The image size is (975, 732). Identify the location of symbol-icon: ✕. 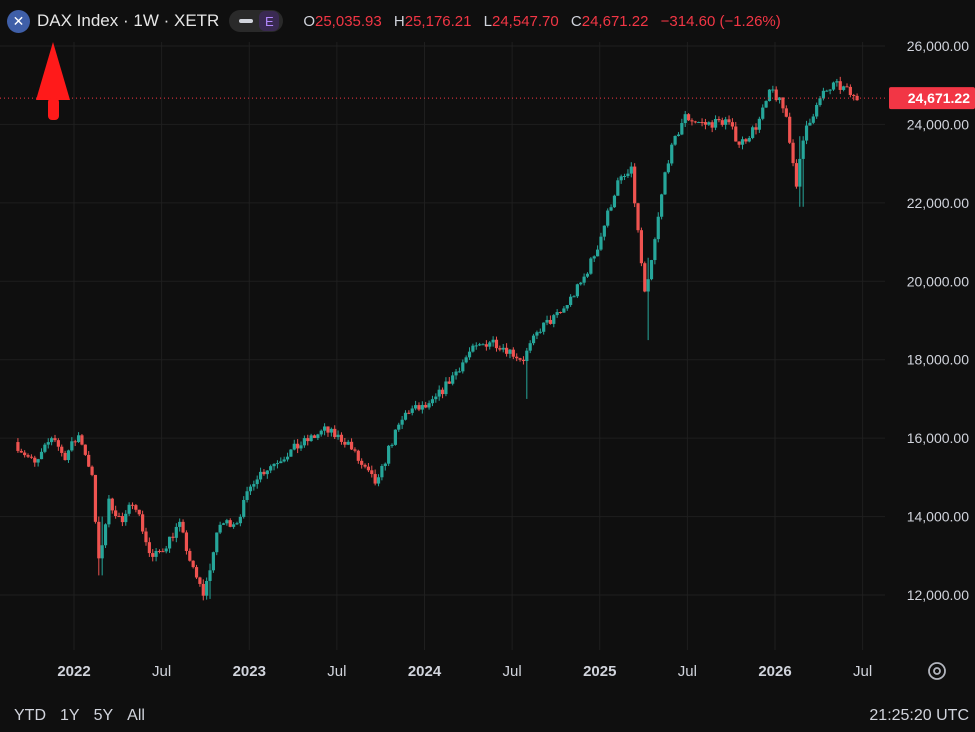
(18, 21).